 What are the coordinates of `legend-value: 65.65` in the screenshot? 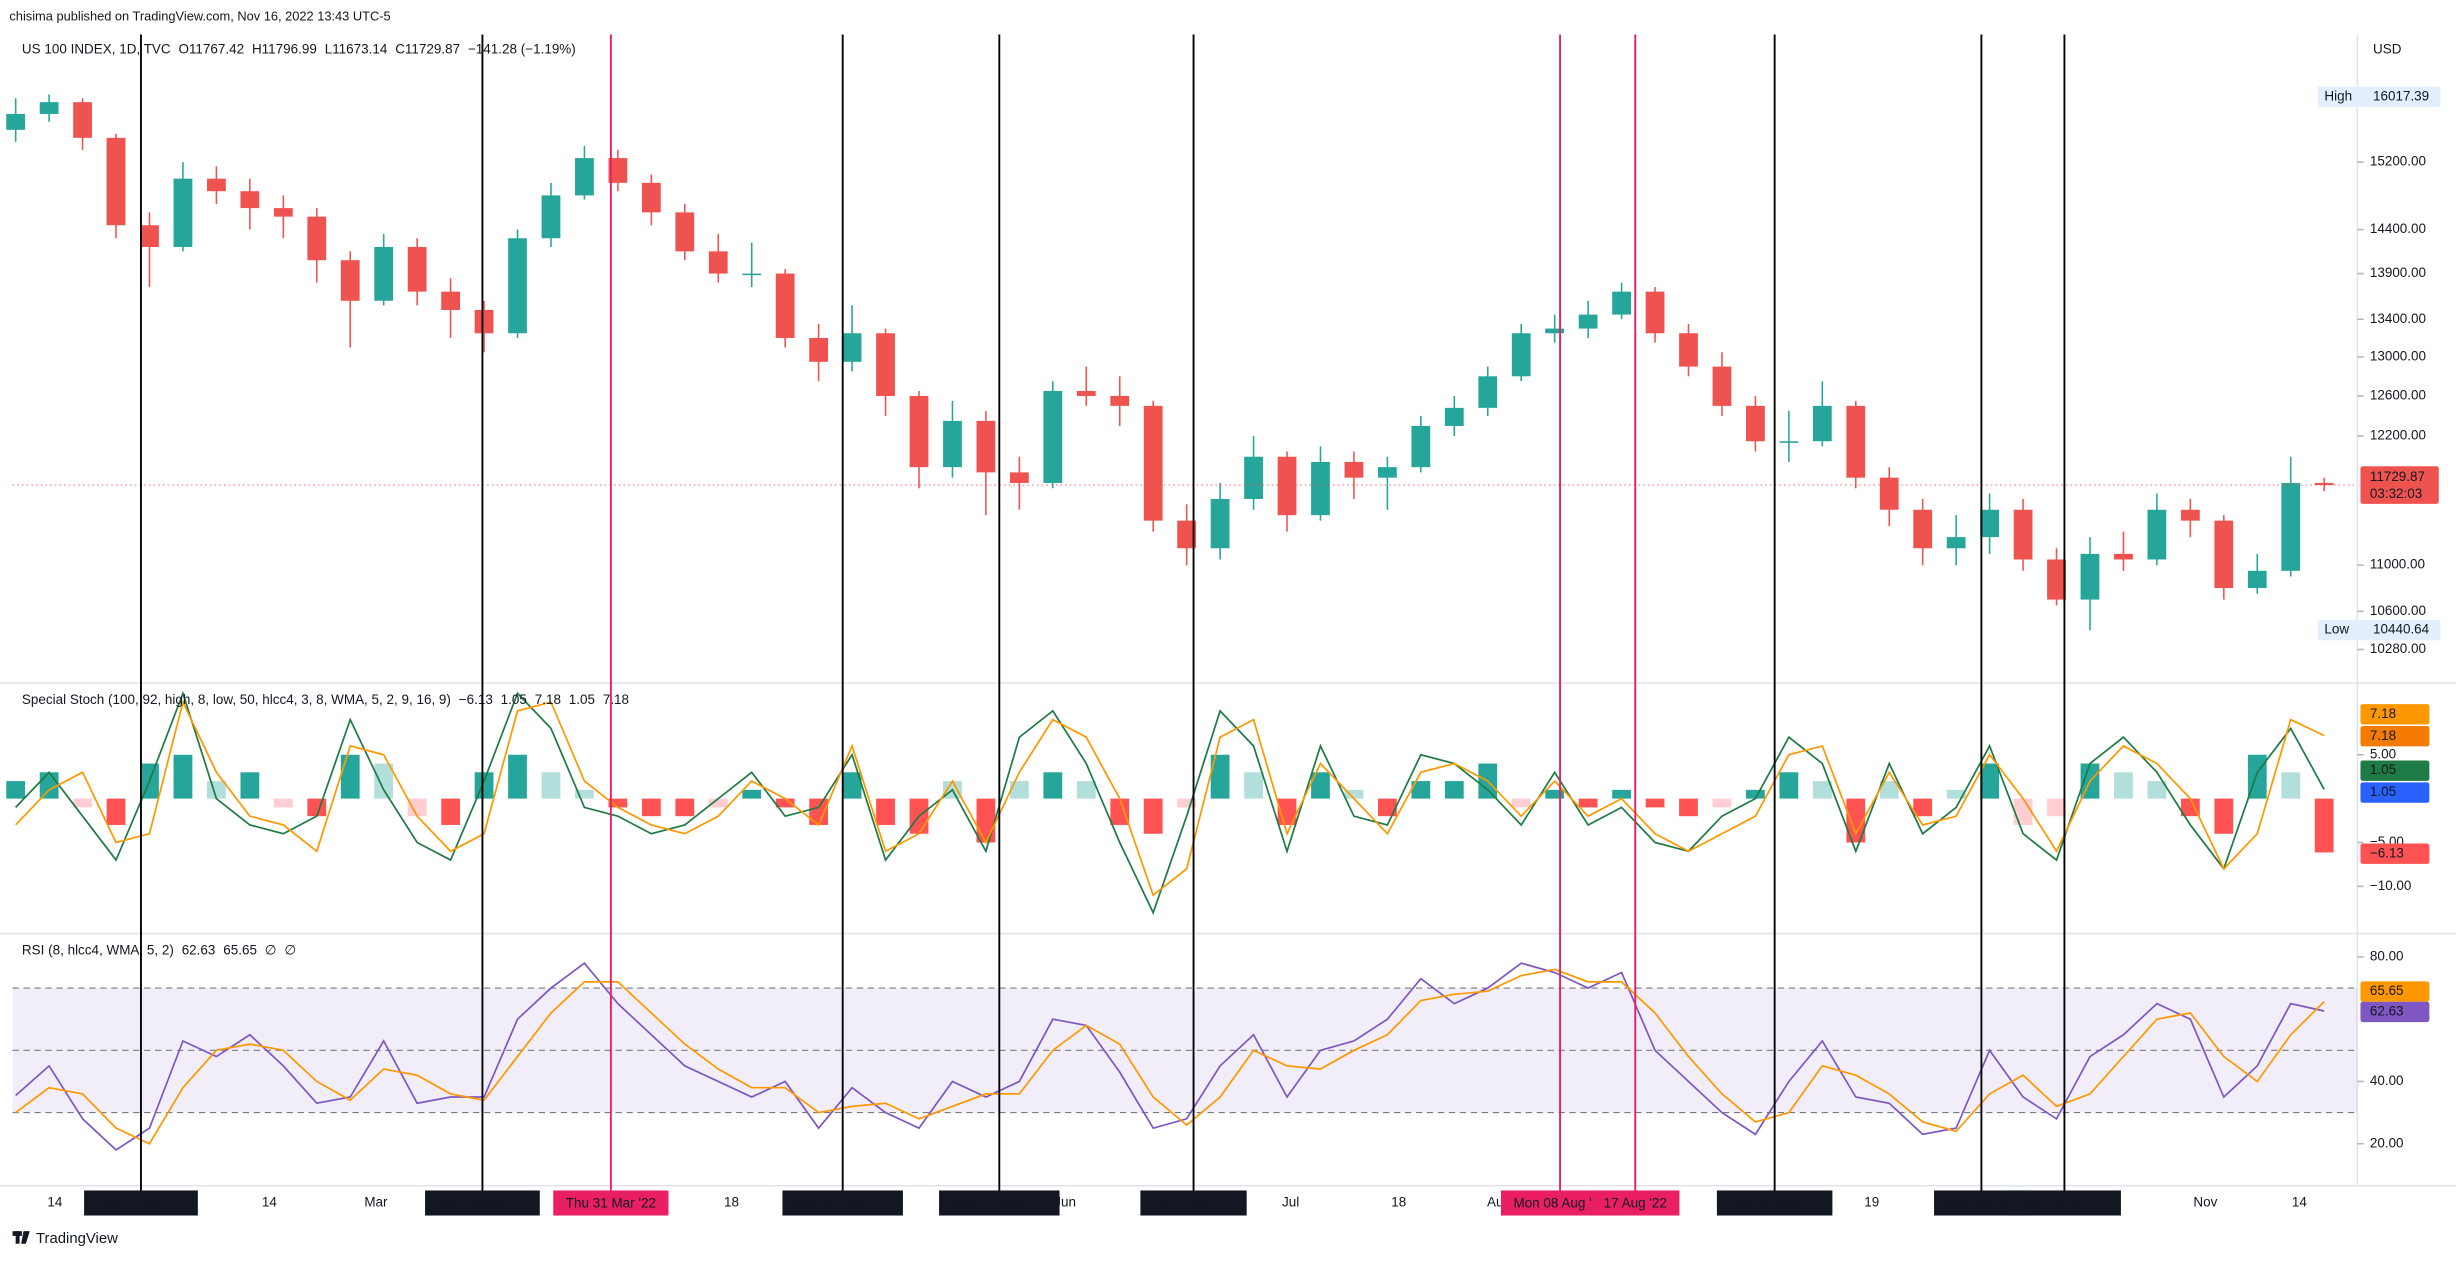 It's located at (240, 949).